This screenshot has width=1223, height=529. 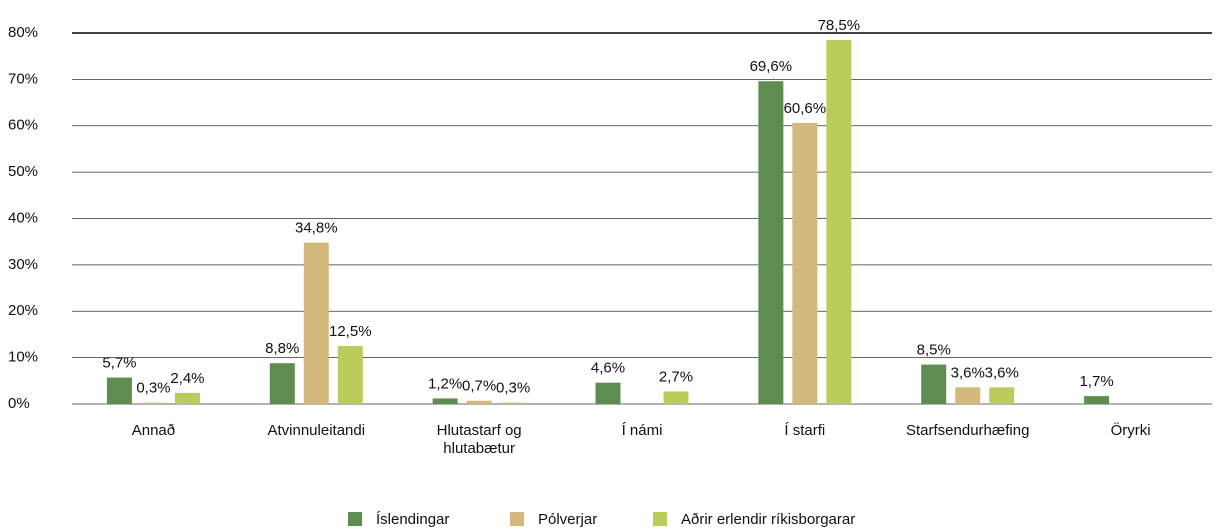 What do you see at coordinates (1096, 381) in the screenshot?
I see `data-label: 1,7%` at bounding box center [1096, 381].